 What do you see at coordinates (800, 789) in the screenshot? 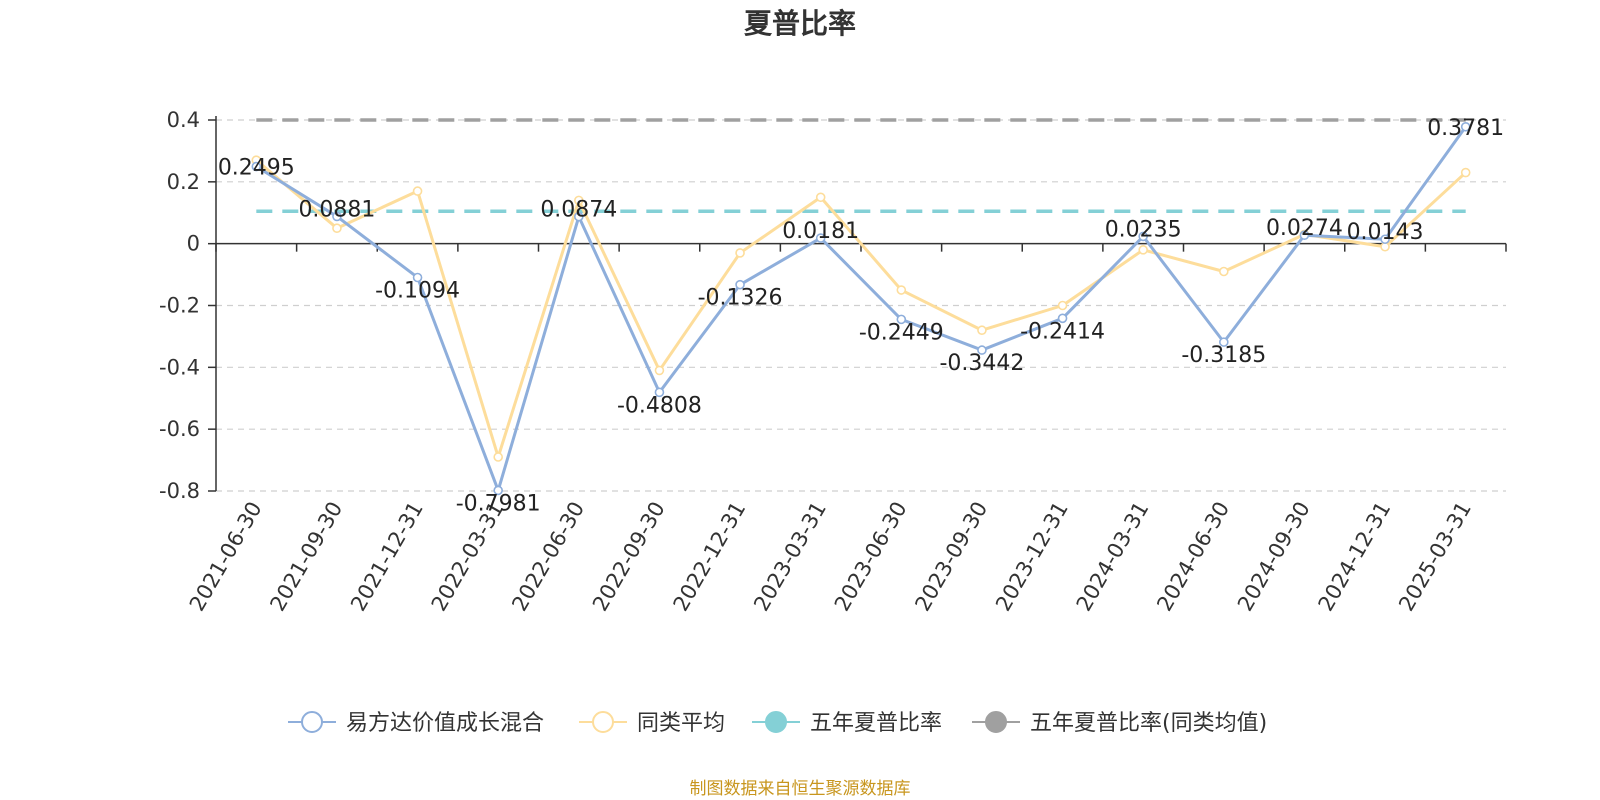
I see `source-note: 制图数据来自恒生聚源数据库` at bounding box center [800, 789].